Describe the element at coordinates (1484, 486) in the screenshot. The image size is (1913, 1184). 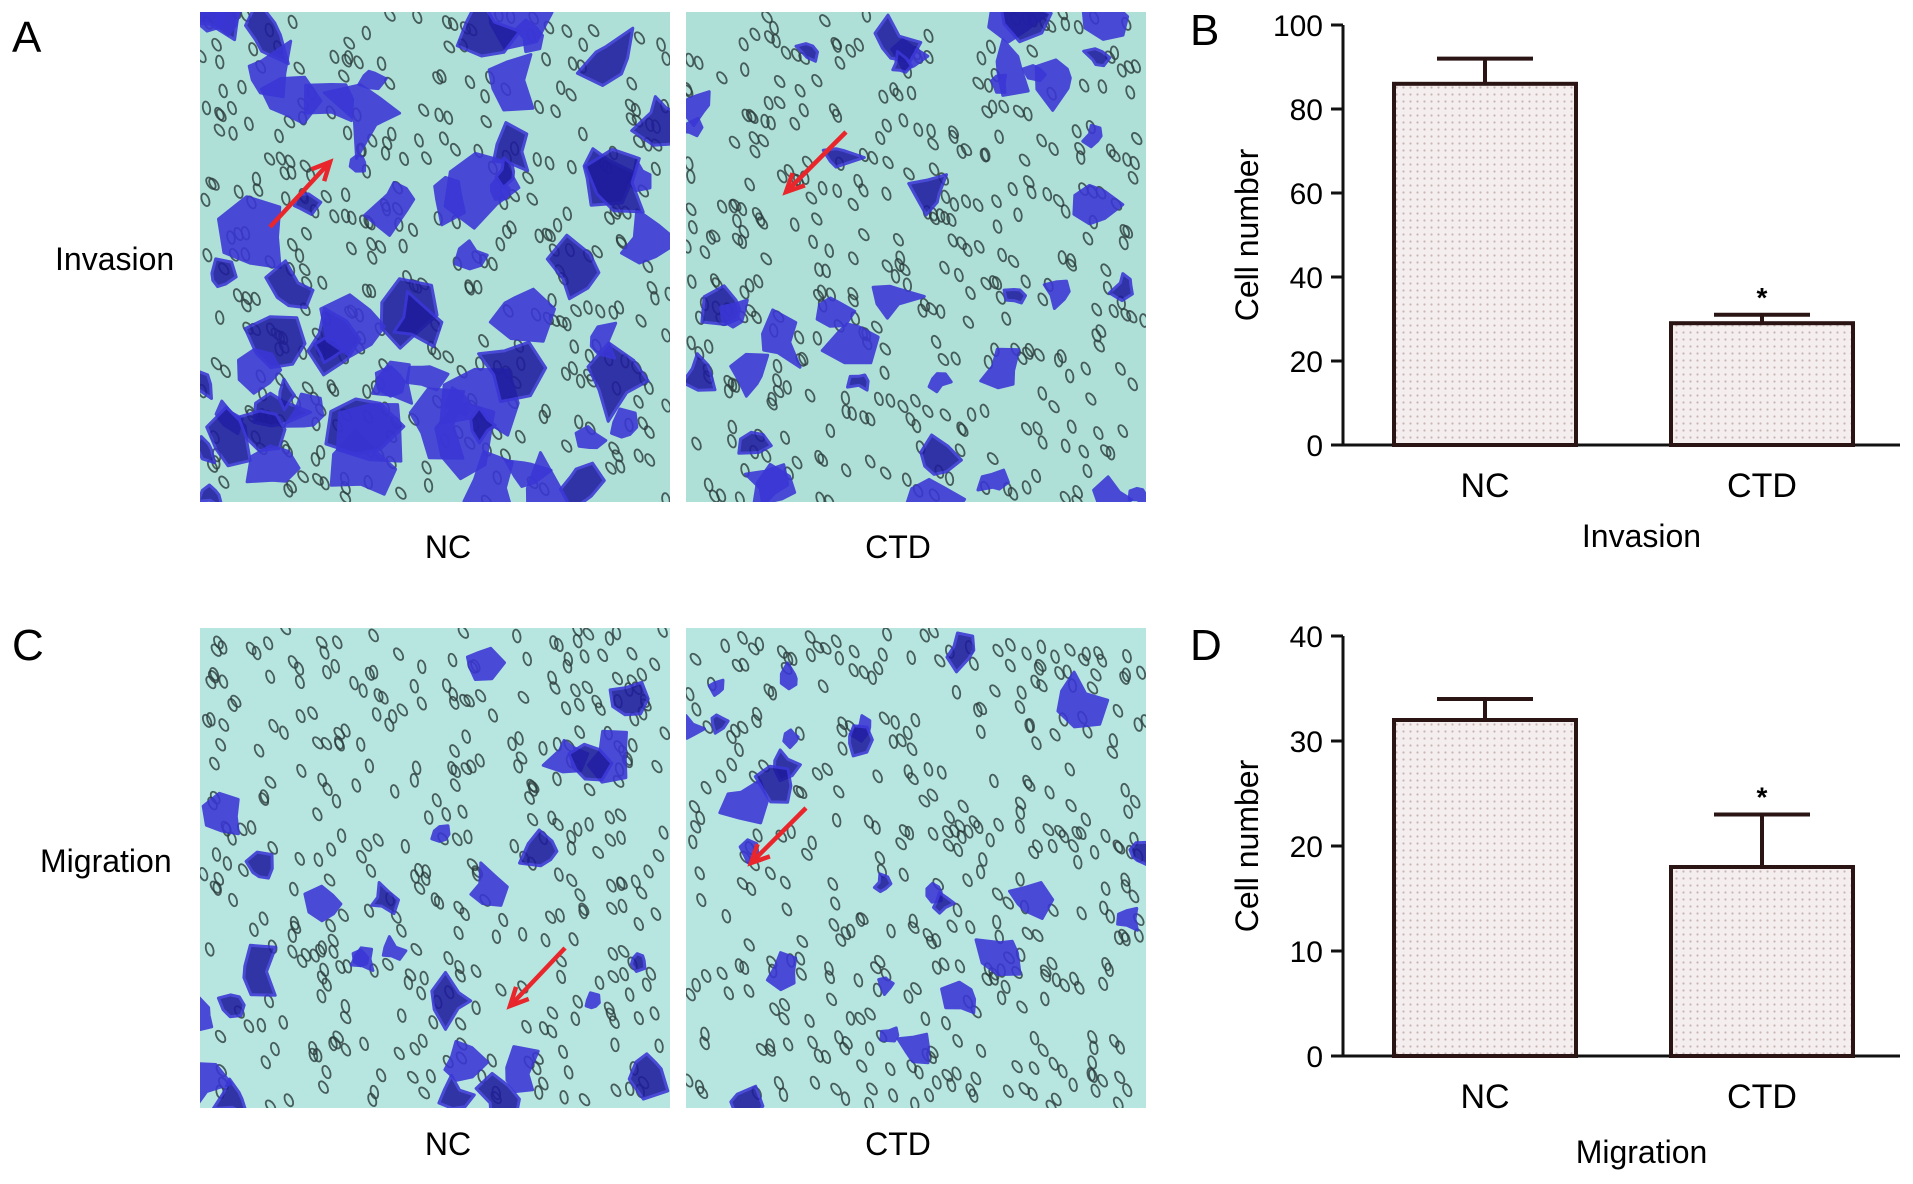
I see `category-label-nc: NC` at that location.